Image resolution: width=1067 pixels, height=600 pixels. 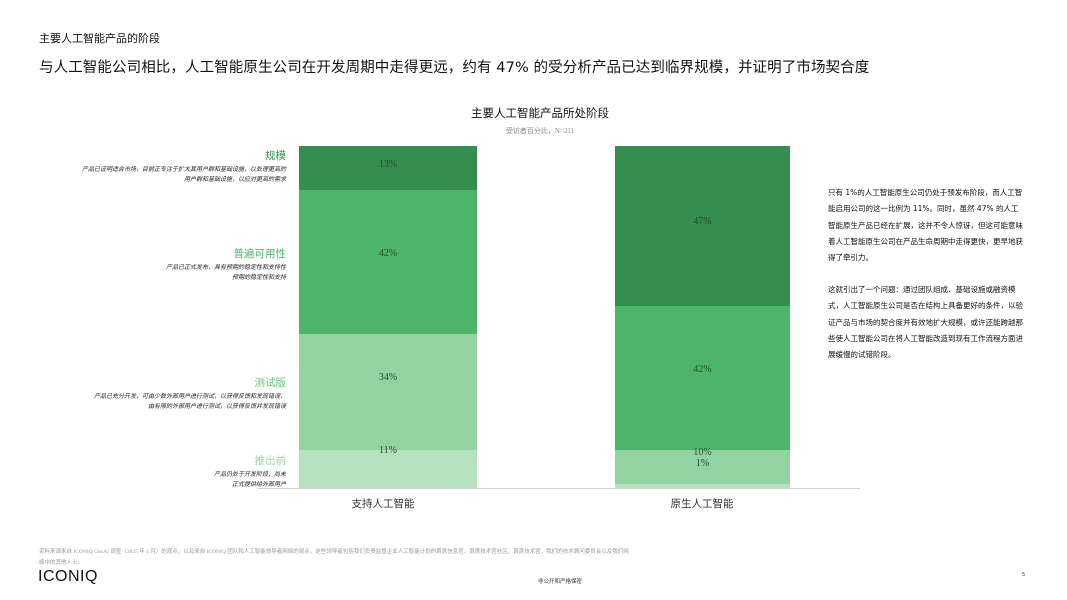 I want to click on segment-value: 34%, so click(x=388, y=377).